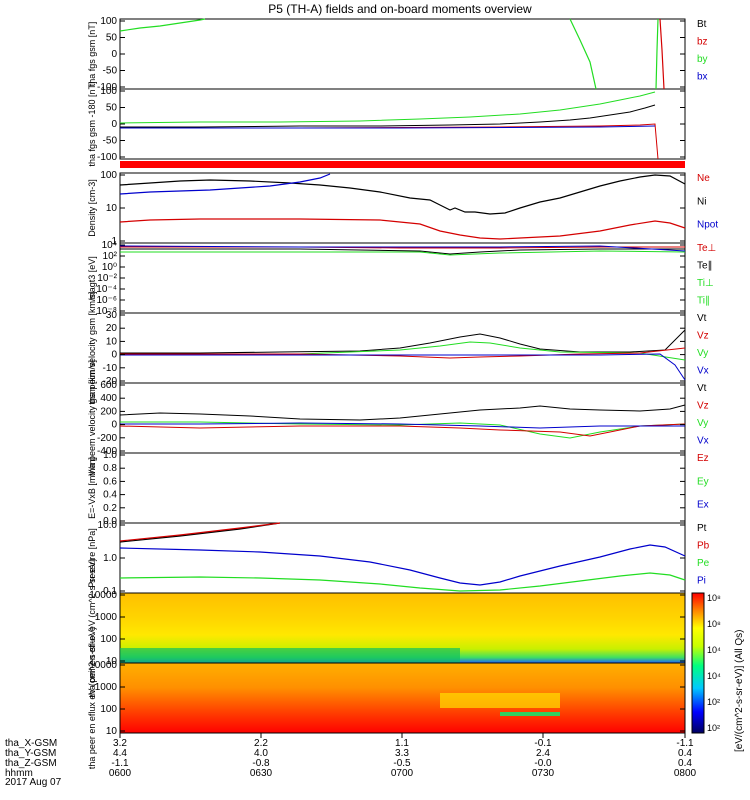 The width and height of the screenshot is (750, 800). I want to click on trace-peem-vt, so click(402, 412).